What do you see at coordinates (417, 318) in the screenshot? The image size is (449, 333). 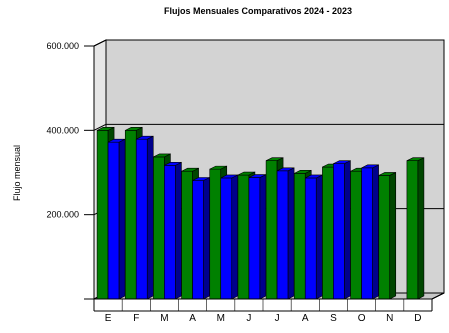 I see `x-tick-label: D` at bounding box center [417, 318].